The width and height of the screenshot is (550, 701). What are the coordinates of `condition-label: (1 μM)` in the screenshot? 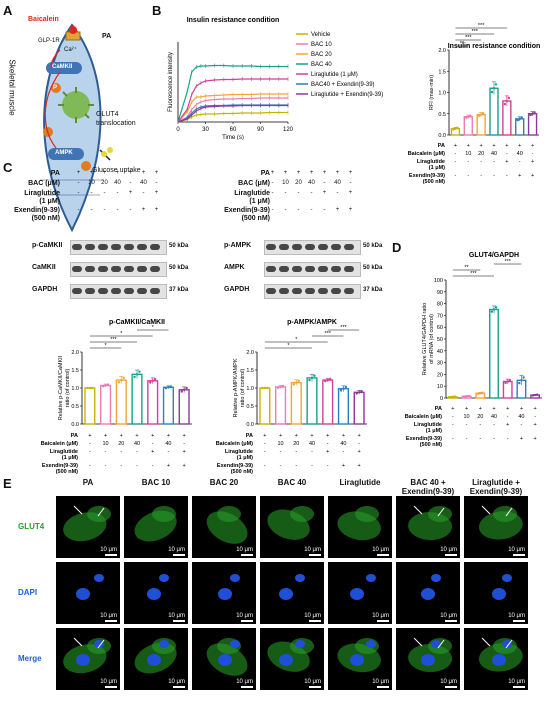 It's located at (437, 168).